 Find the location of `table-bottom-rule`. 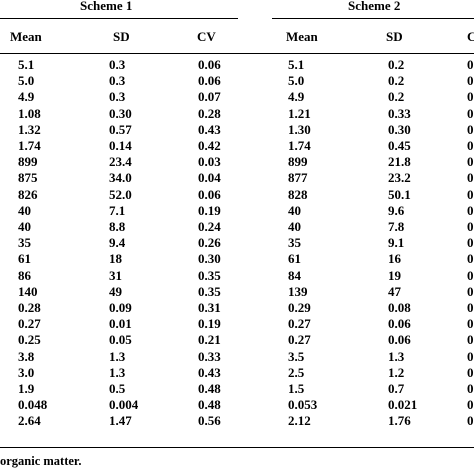

table-bottom-rule is located at coordinates (237, 447).